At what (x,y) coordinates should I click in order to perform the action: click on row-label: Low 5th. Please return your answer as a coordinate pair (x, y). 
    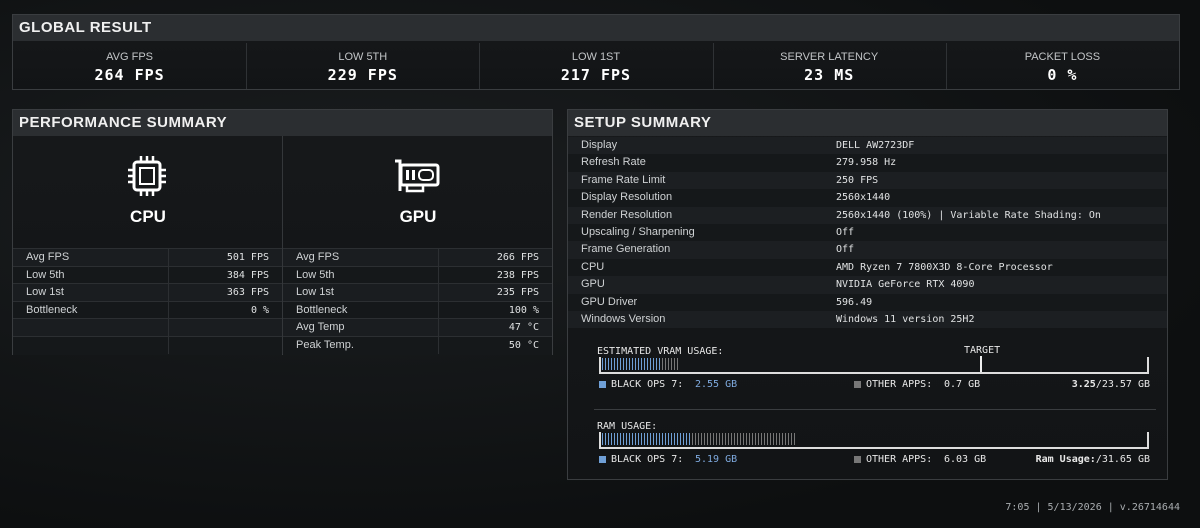
    Looking at the image, I should click on (315, 274).